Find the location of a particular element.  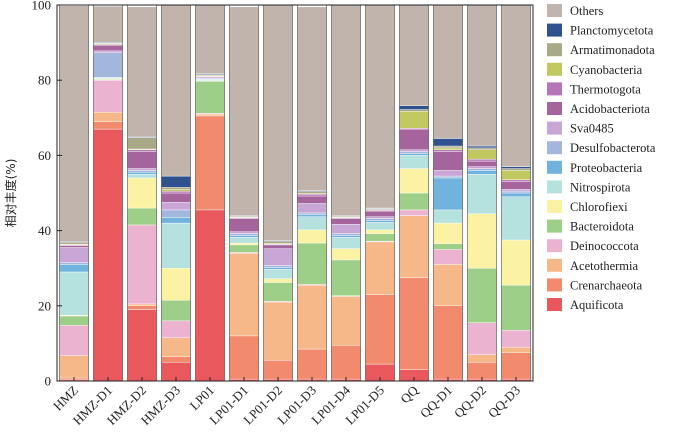

bar-segment-qq-d3-desulfobacterota is located at coordinates (516, 192).